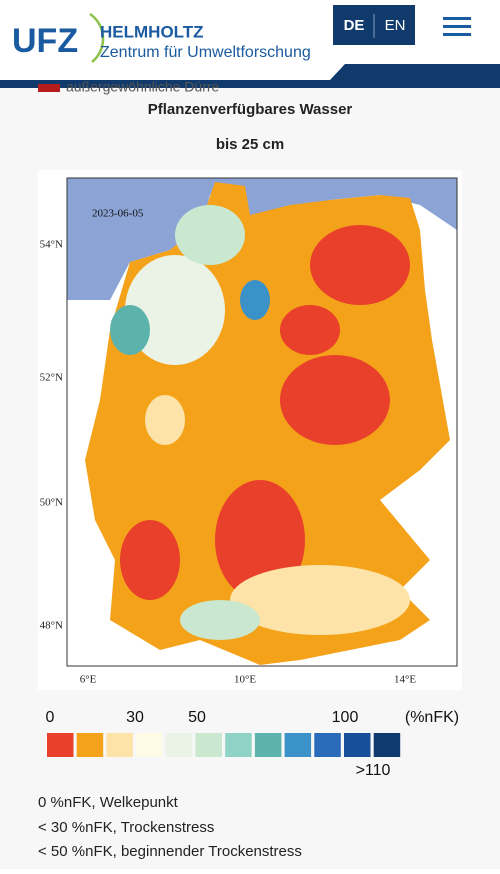 This screenshot has width=500, height=874. What do you see at coordinates (373, 770) in the screenshot?
I see `legend-overflow: >110` at bounding box center [373, 770].